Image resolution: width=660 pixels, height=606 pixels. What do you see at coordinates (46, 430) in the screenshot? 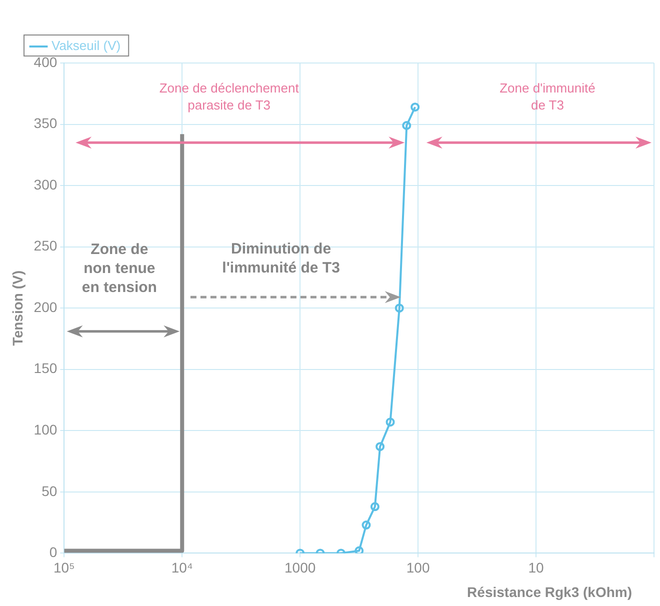
I see `y-tick-label: 100` at bounding box center [46, 430].